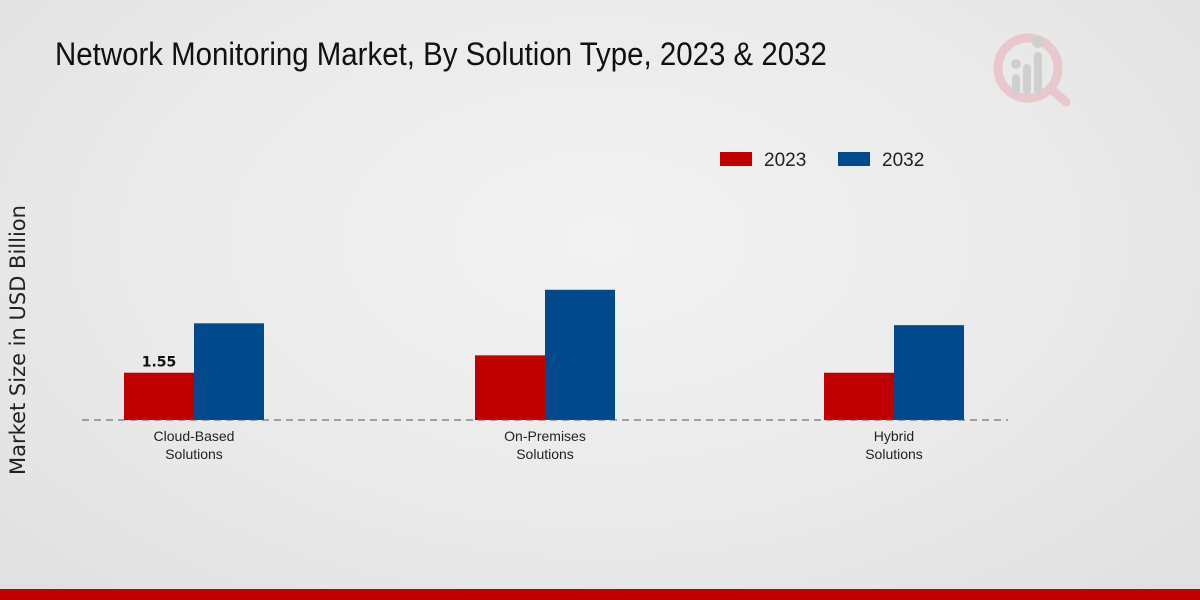  Describe the element at coordinates (510, 387) in the screenshot. I see `bar-2023-on-premises-solutions` at that location.